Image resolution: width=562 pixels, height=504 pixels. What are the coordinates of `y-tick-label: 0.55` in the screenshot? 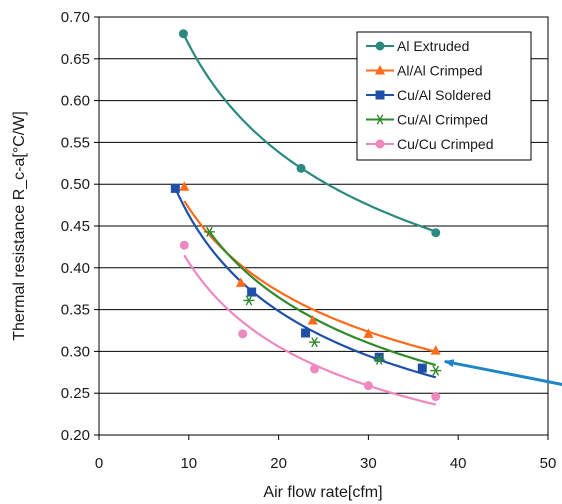 It's located at (75, 142).